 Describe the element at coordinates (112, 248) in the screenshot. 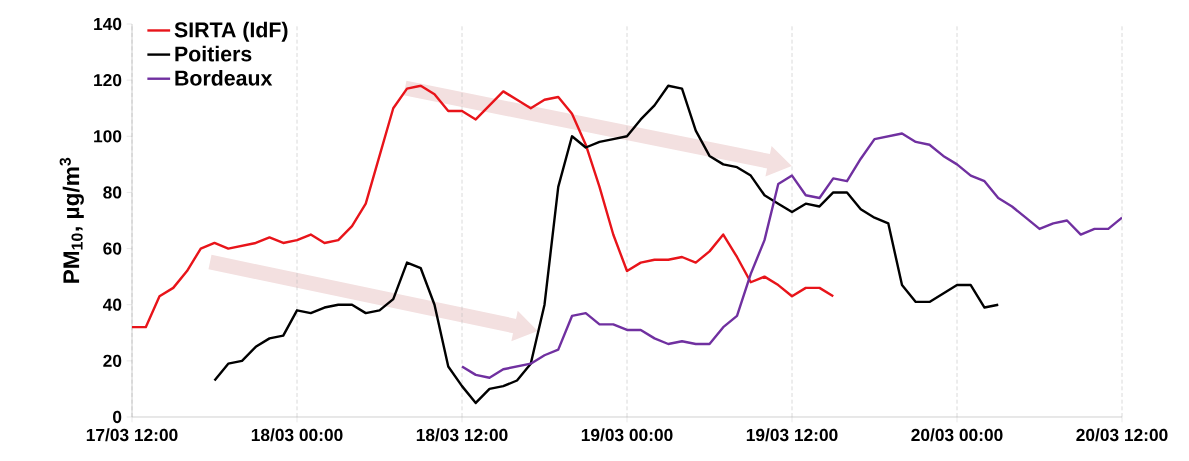

I see `y-tick-label: 60` at that location.